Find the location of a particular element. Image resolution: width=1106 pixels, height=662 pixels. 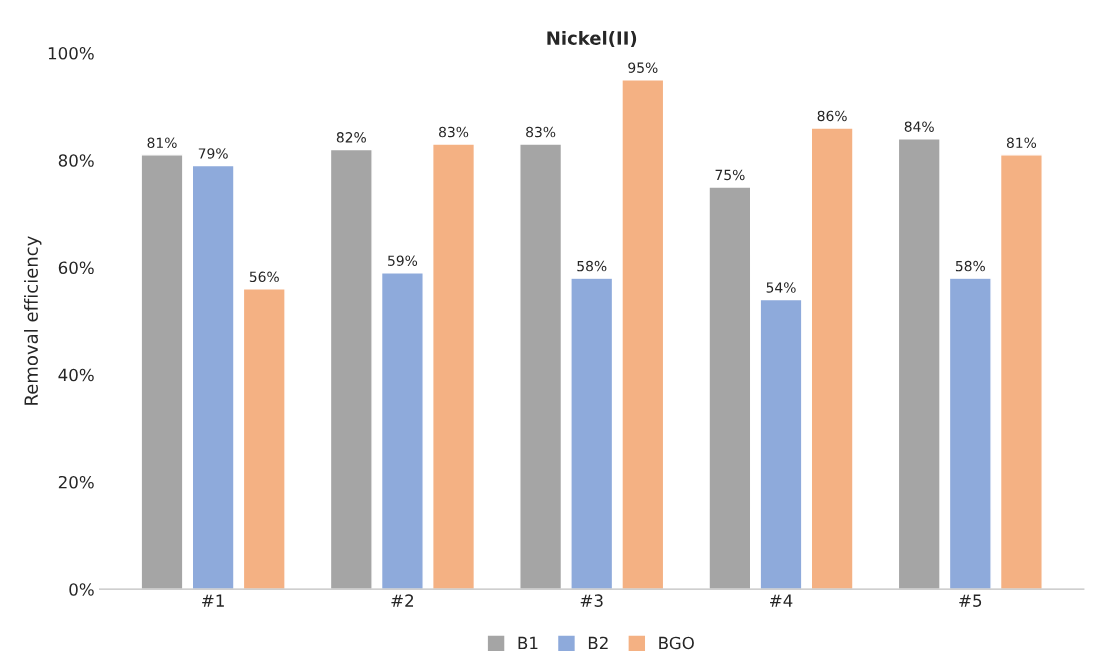

data-label: 82% is located at coordinates (351, 137).